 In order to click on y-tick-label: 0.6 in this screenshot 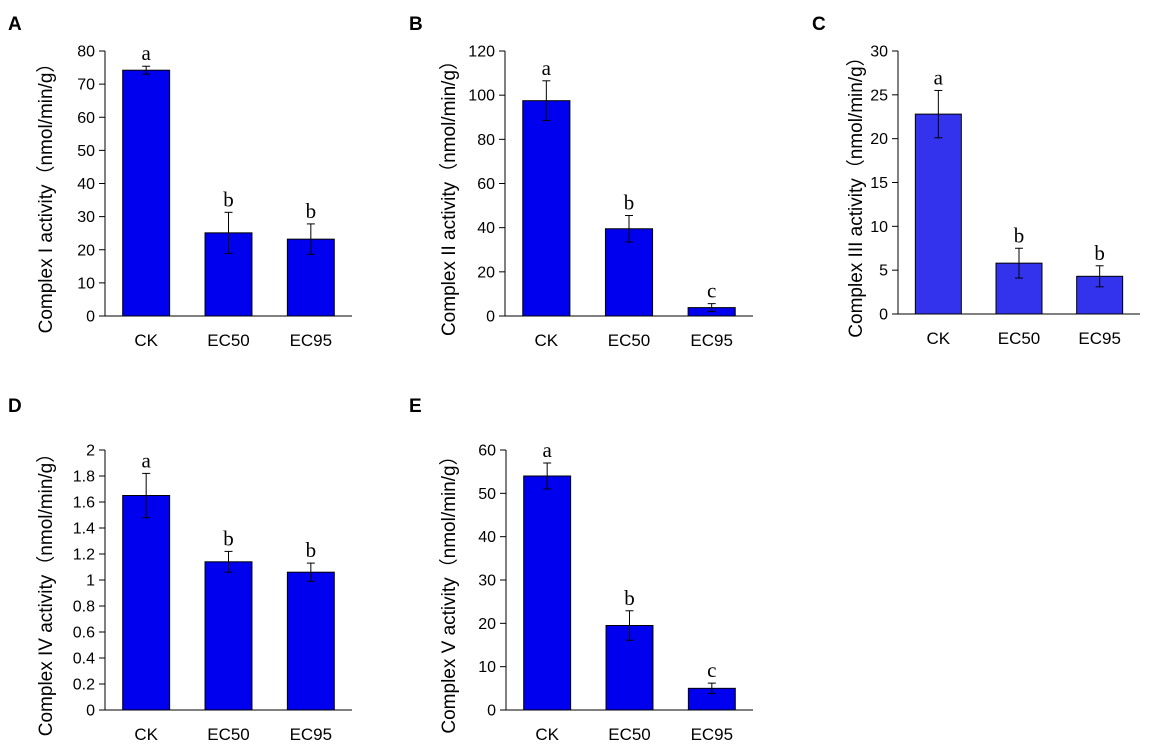, I will do `click(84, 633)`.